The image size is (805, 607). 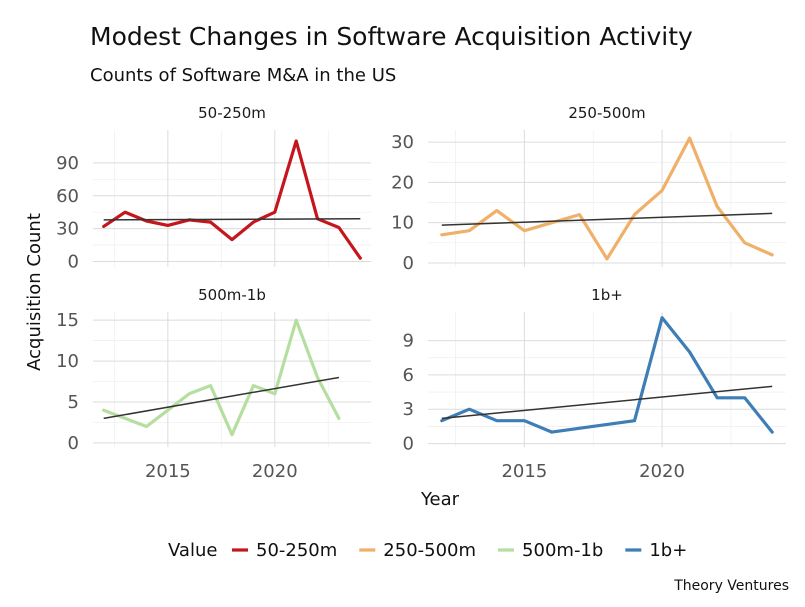 What do you see at coordinates (607, 295) in the screenshot?
I see `facet-title-1b: 1b+` at bounding box center [607, 295].